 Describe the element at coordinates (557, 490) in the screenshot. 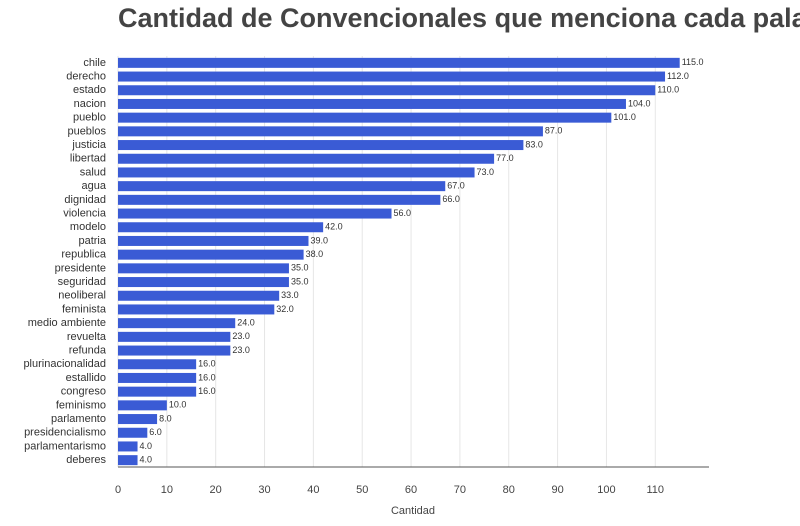

I see `x-tick-label: 90` at that location.